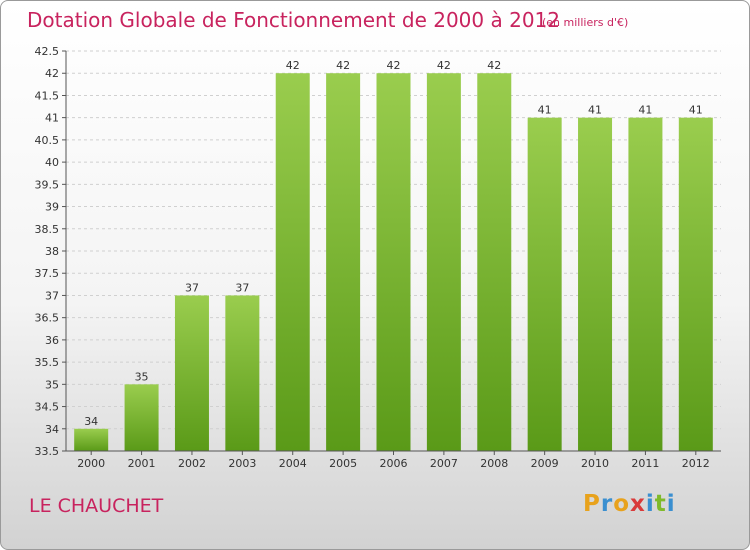 Image resolution: width=750 pixels, height=550 pixels. Describe the element at coordinates (47, 229) in the screenshot. I see `y-tick-label: 38.5` at that location.